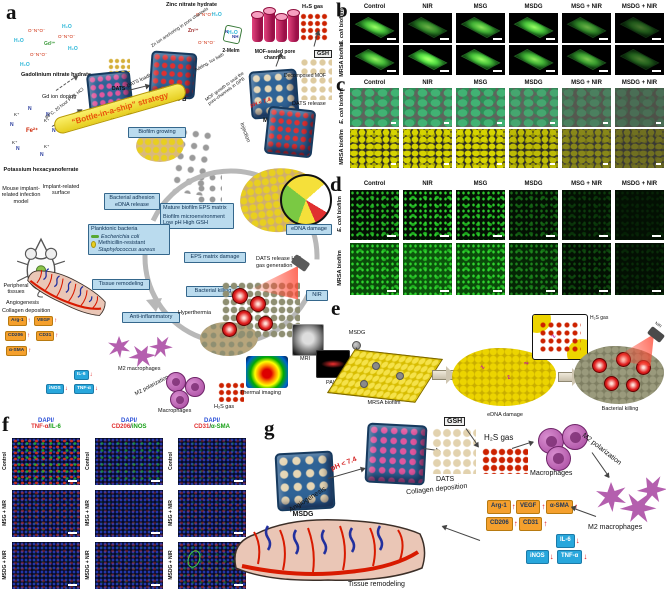  Describe the element at coordinates (195, 208) in the screenshot. I see `mature-biofilm-text: Mature biofilm EPS matrix` at that location.